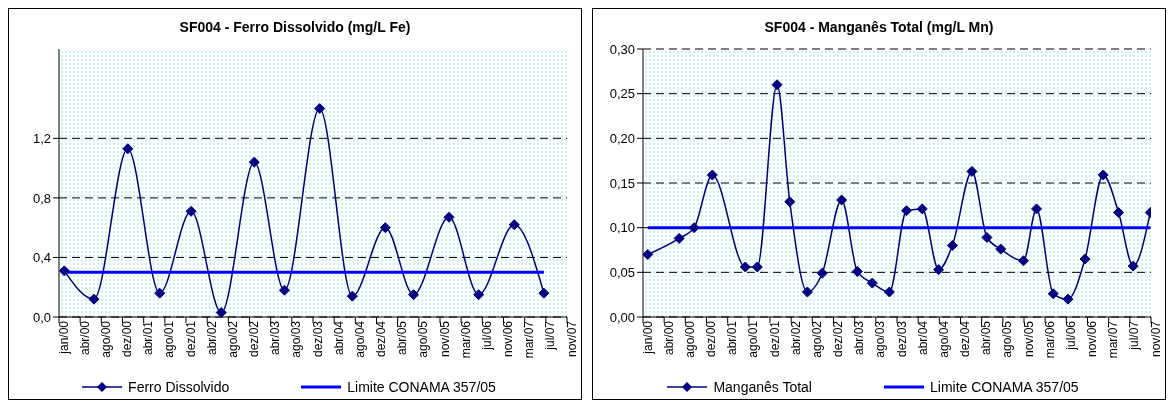  What do you see at coordinates (622, 94) in the screenshot?
I see `y-tick-label: 0,25` at bounding box center [622, 94].